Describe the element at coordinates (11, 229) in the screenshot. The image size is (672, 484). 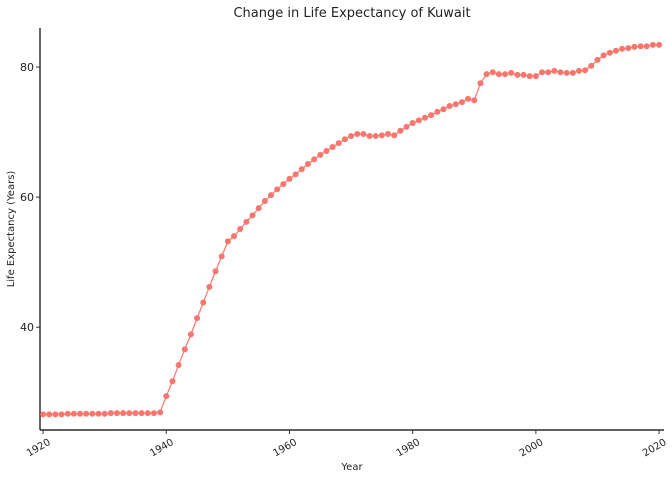
I see `y-axis-label: Life Expectancy (Years)` at that location.